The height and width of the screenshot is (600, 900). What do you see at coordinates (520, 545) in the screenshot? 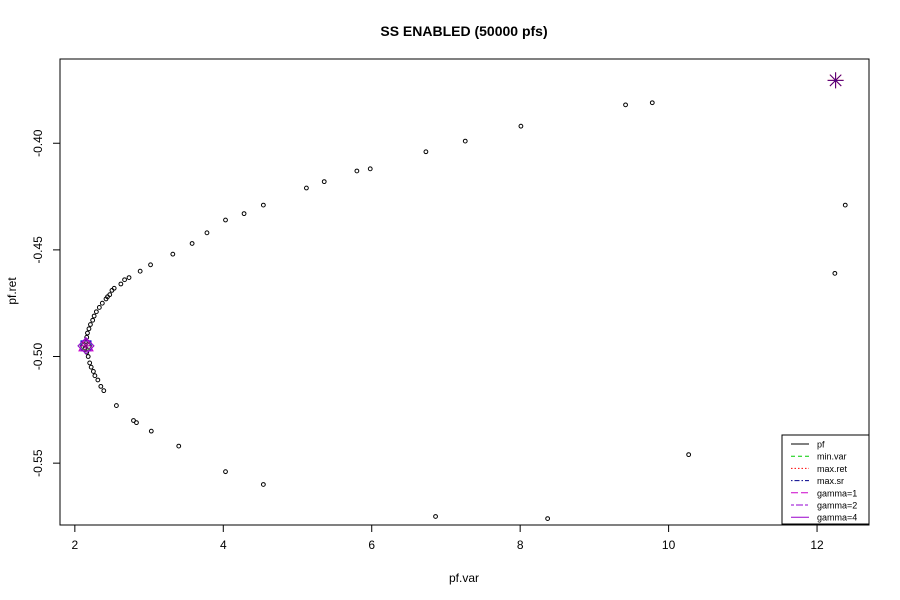
I see `x-tick-label: 8` at bounding box center [520, 545].